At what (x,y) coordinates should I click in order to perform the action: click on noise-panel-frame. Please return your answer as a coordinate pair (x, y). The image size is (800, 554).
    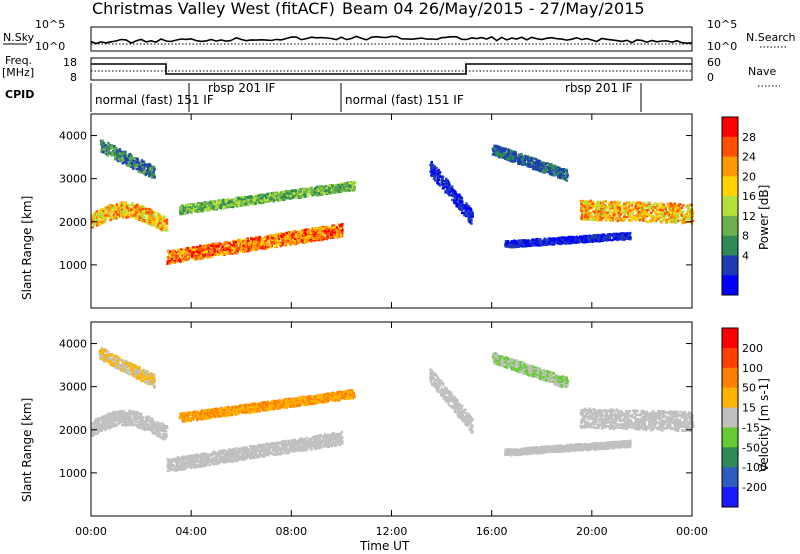
    Looking at the image, I should click on (391, 39).